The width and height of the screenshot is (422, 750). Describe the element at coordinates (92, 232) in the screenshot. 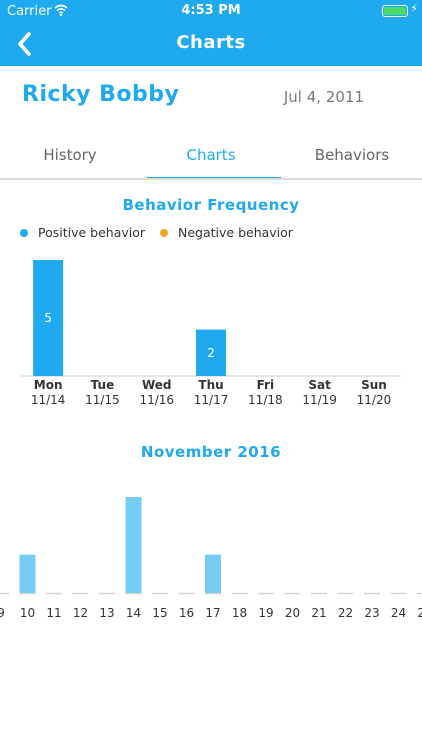

I see `legend-label-positive: Positive behavior` at that location.